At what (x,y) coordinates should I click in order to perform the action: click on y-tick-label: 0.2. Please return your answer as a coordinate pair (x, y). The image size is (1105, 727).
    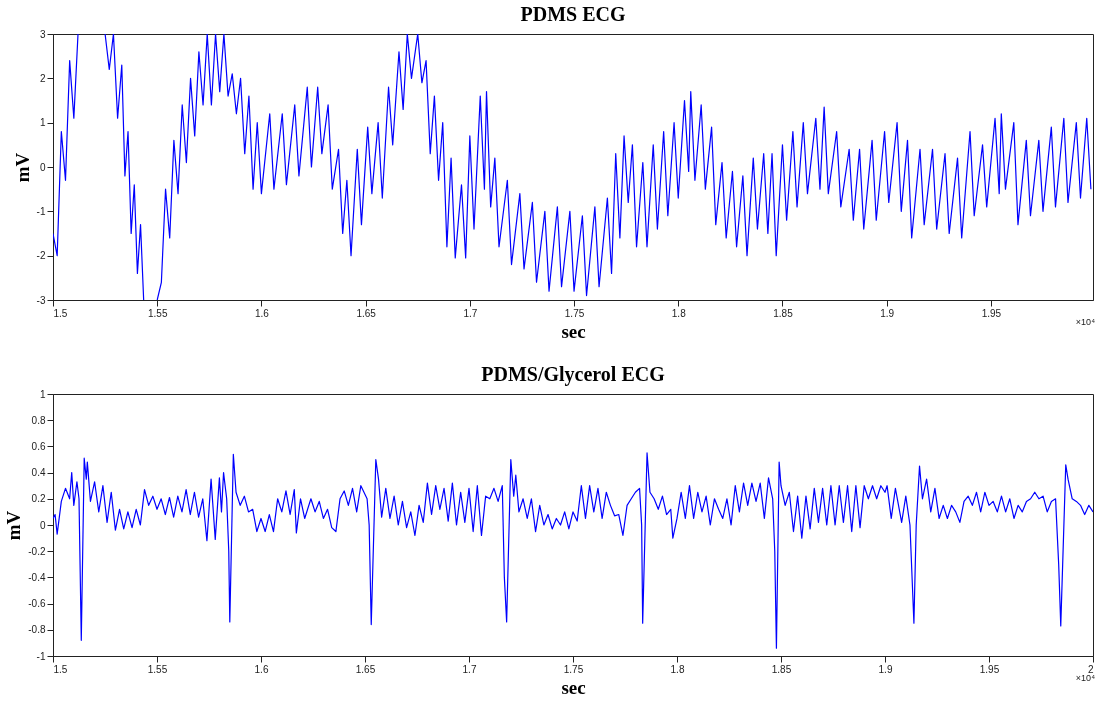
    Looking at the image, I should click on (38, 499).